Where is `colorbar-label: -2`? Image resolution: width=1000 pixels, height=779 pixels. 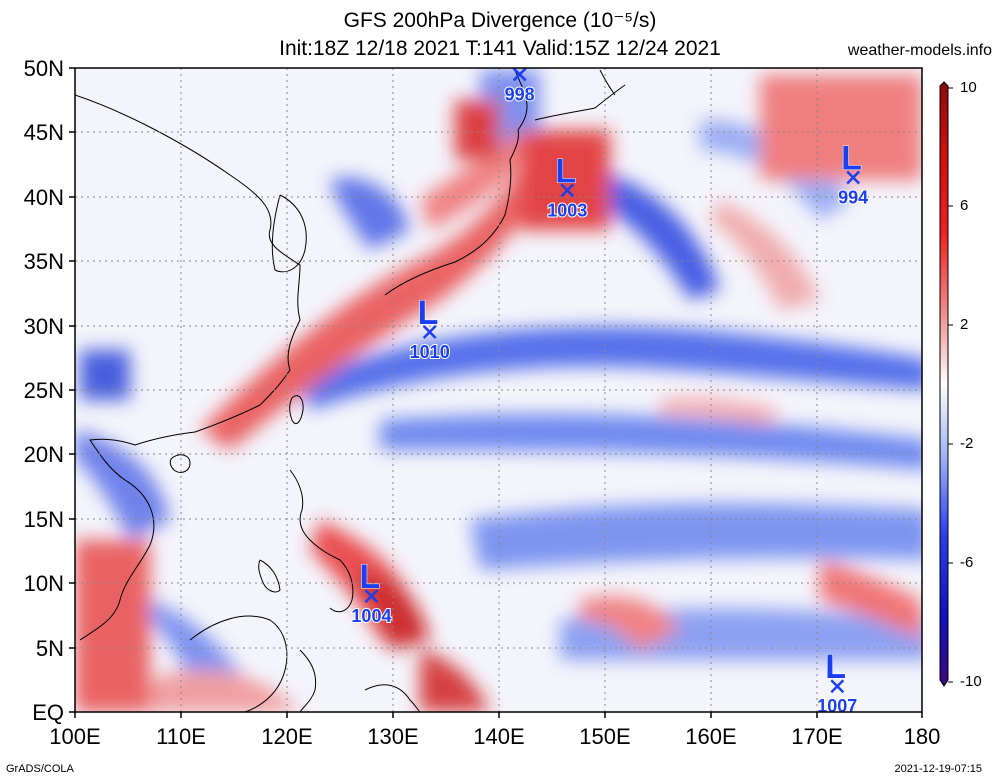
colorbar-label: -2 is located at coordinates (967, 443).